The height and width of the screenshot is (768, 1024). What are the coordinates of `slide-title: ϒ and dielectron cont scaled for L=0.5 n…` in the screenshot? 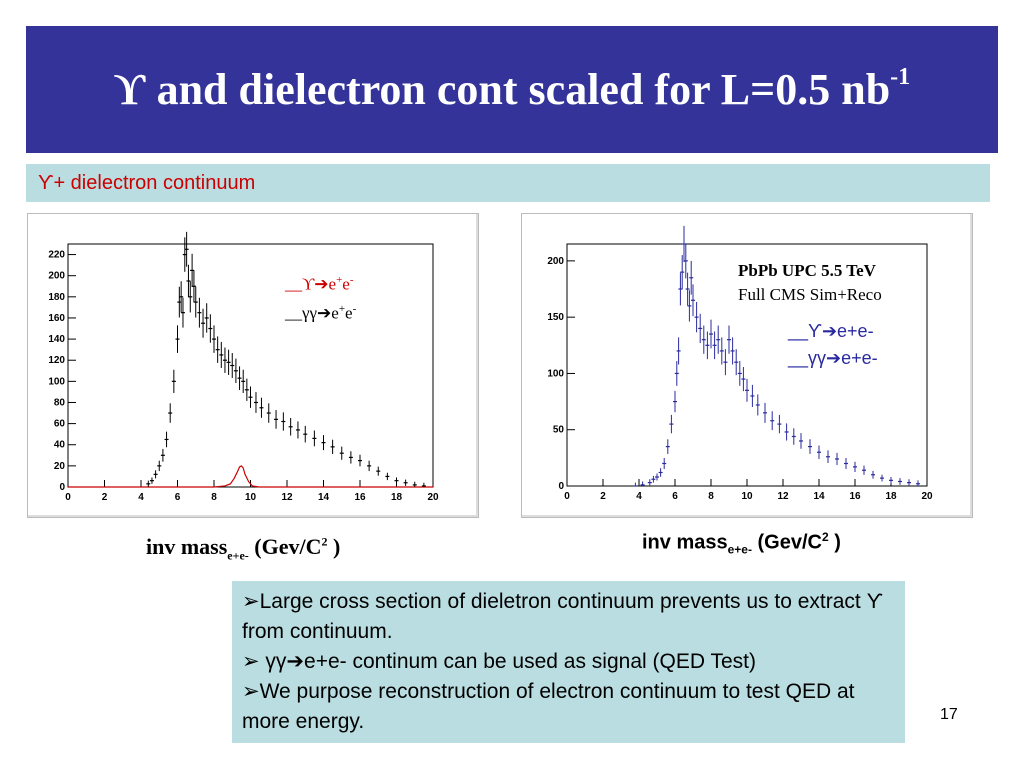 It's located at (512, 89).